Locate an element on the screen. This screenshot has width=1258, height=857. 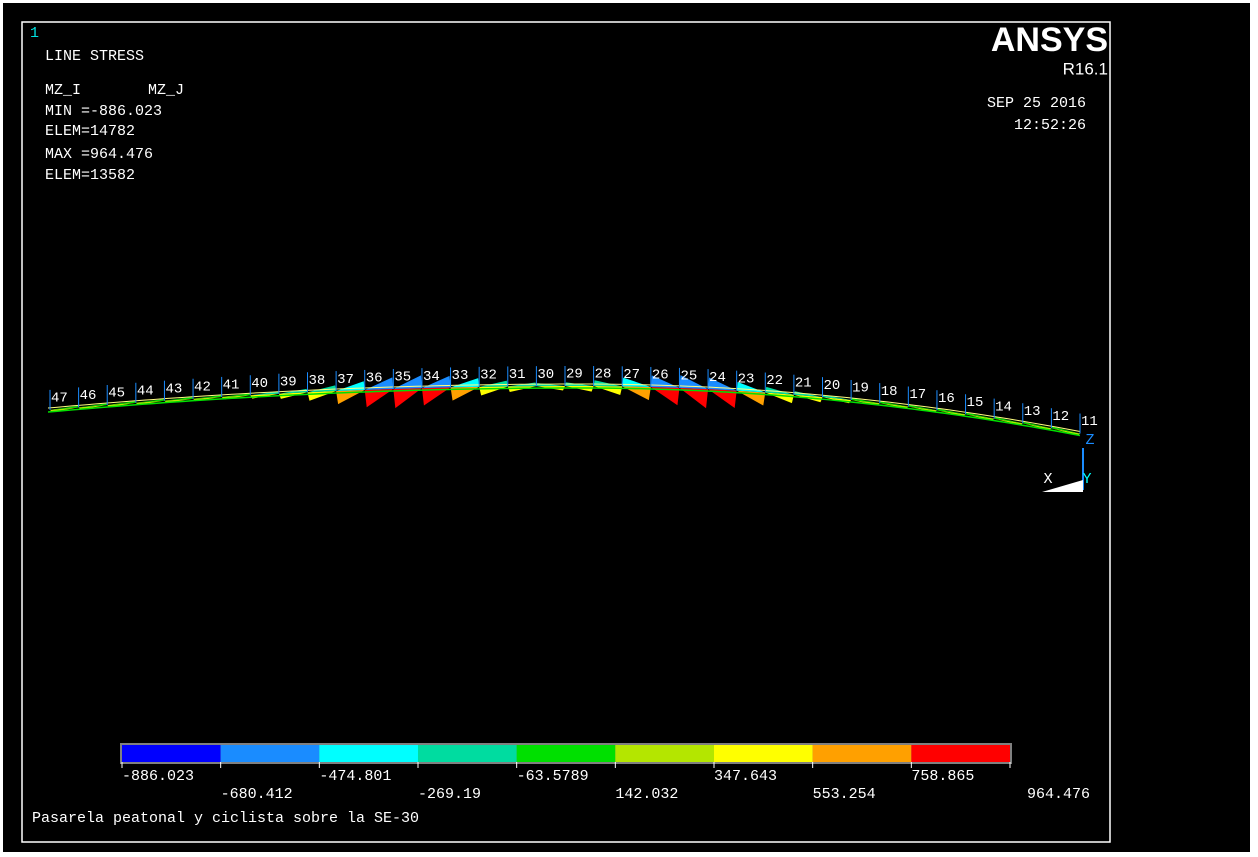
beam-line is located at coordinates (564, 412).